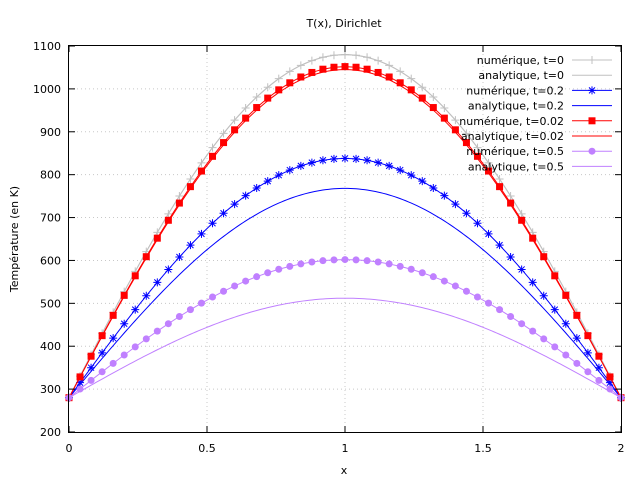  What do you see at coordinates (511, 121) in the screenshot?
I see `legend-label: numérique, t=0.02` at bounding box center [511, 121].